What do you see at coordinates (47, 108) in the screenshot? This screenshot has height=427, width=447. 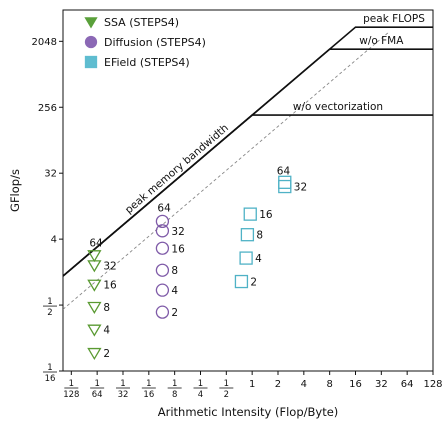 I see `y-tick-label-4: 256` at bounding box center [47, 108].